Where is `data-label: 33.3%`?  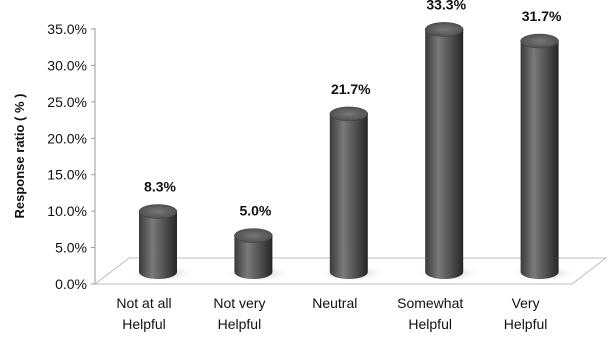
data-label: 33.3% is located at coordinates (446, 6).